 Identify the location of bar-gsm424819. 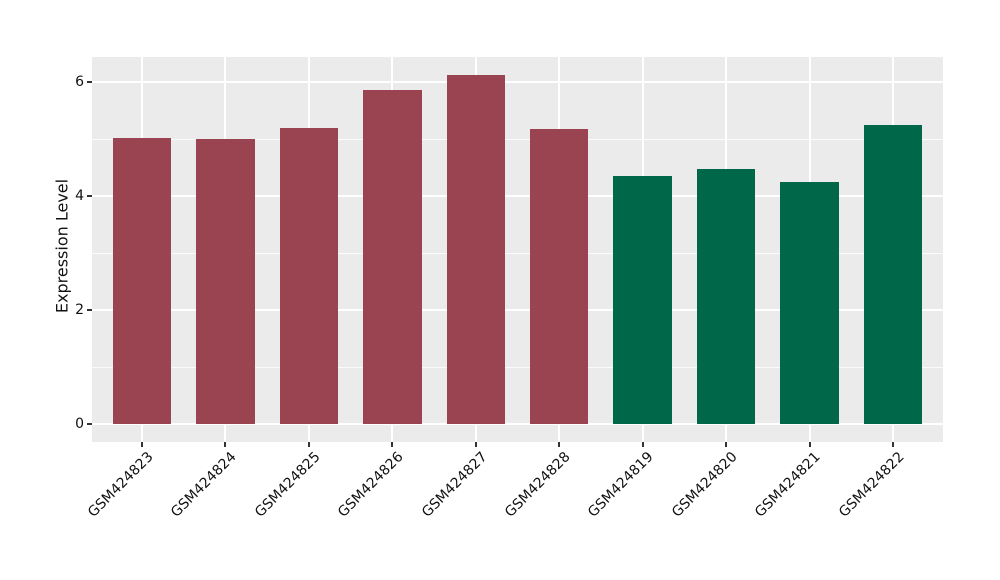
(642, 300).